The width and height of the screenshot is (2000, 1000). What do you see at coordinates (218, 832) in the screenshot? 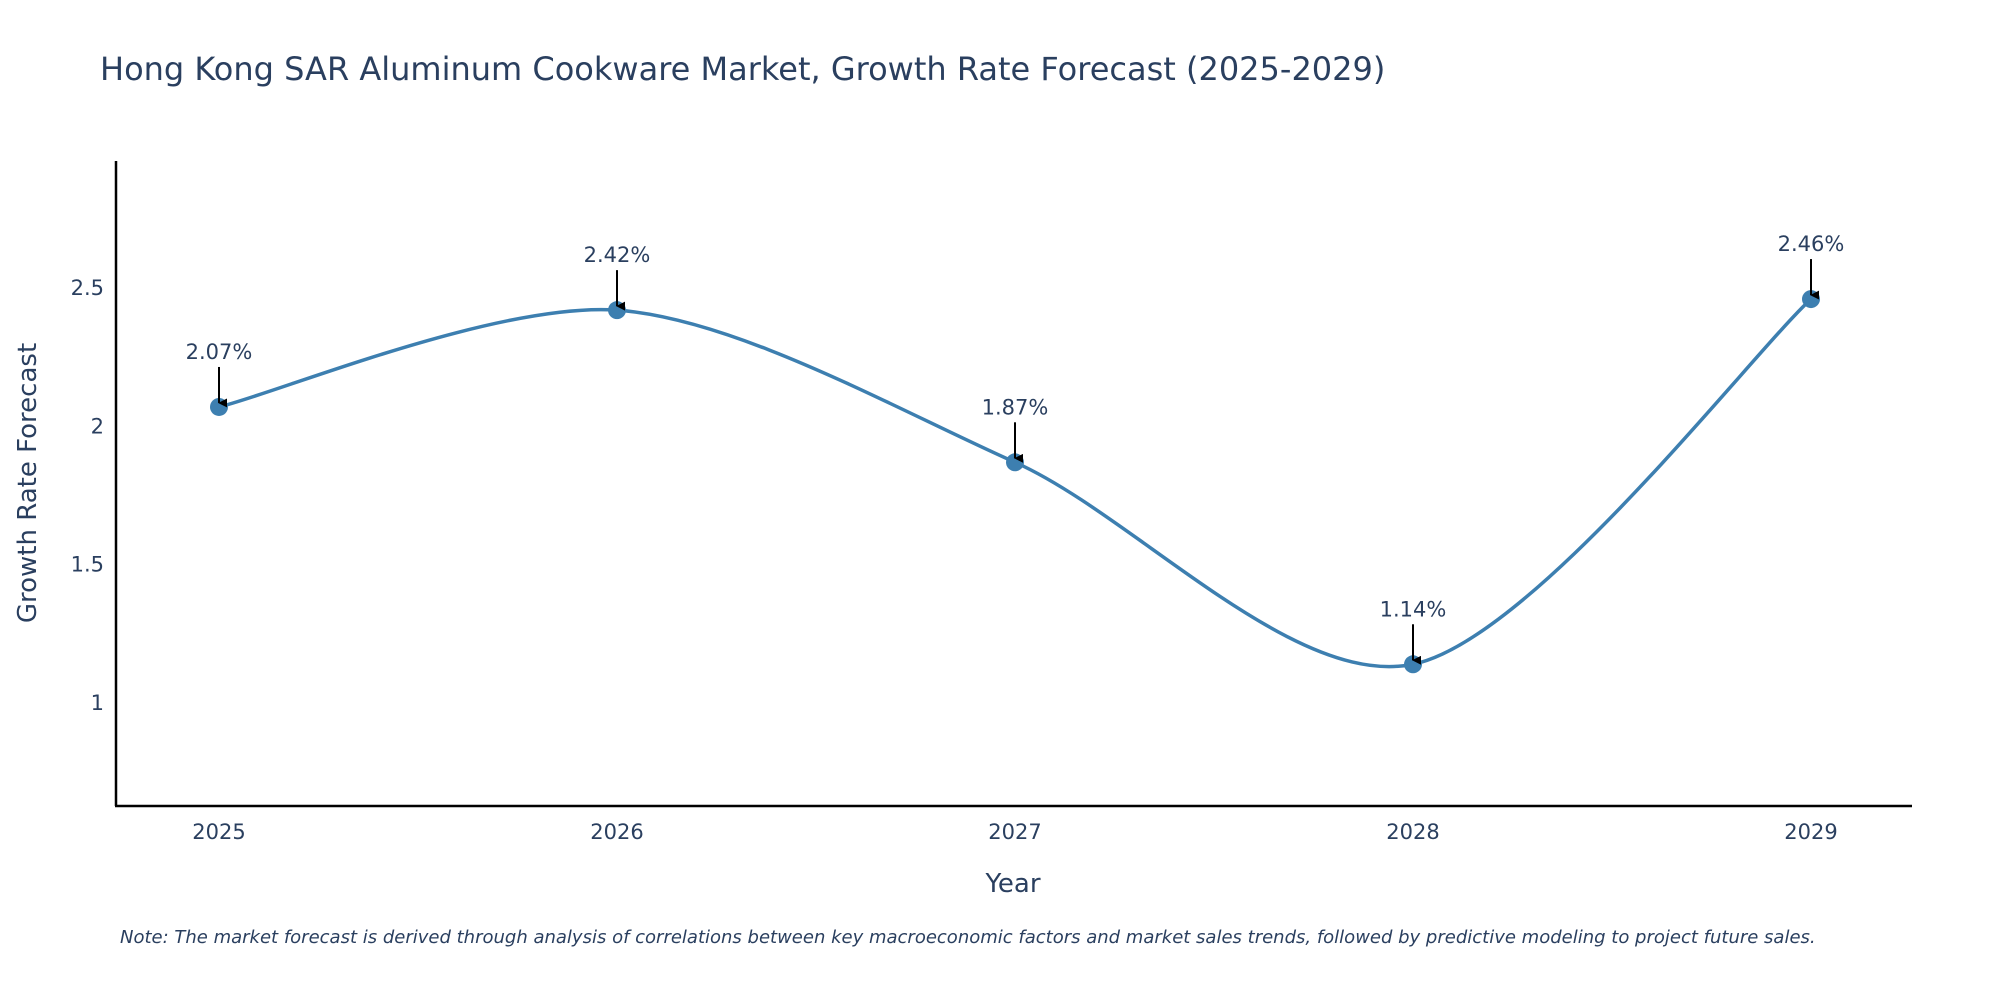
I see `x-tick-label: 2025` at bounding box center [218, 832].